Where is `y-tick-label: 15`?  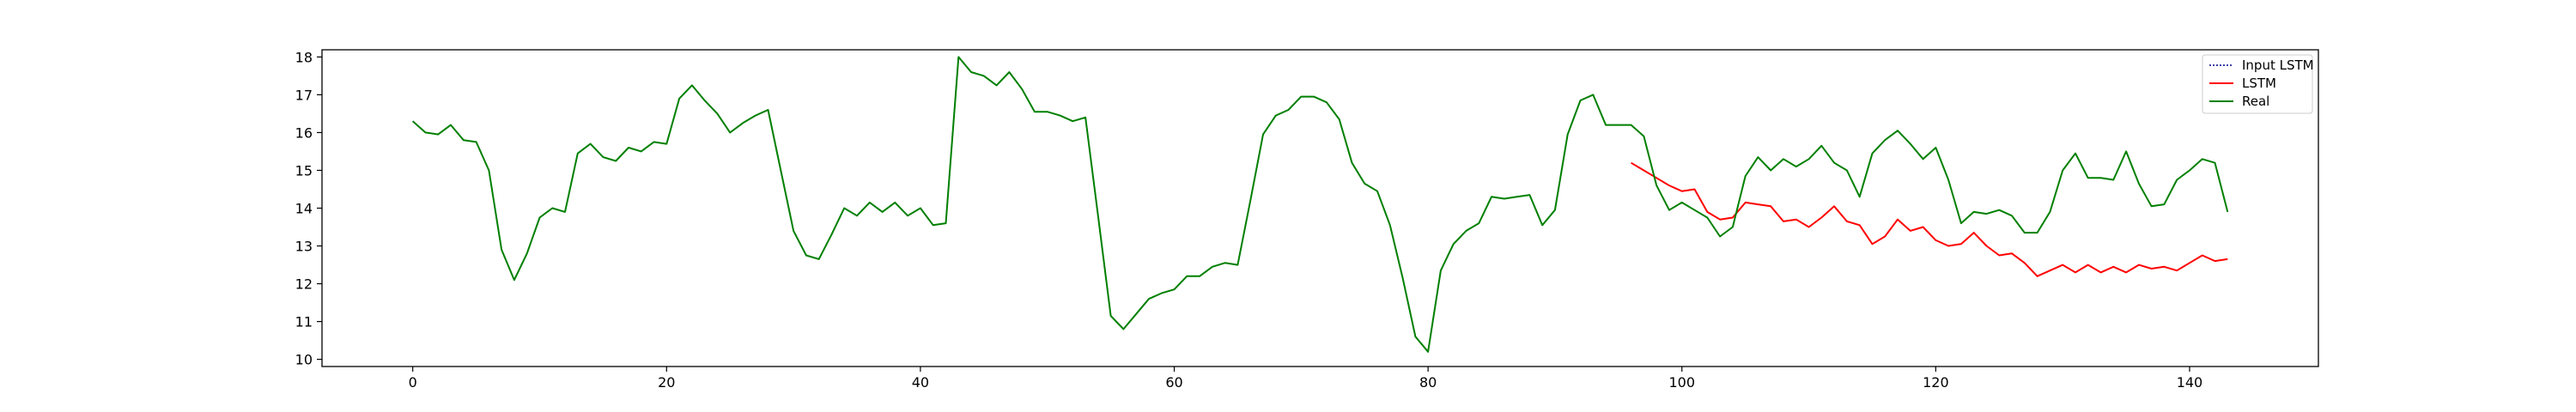
y-tick-label: 15 is located at coordinates (304, 170).